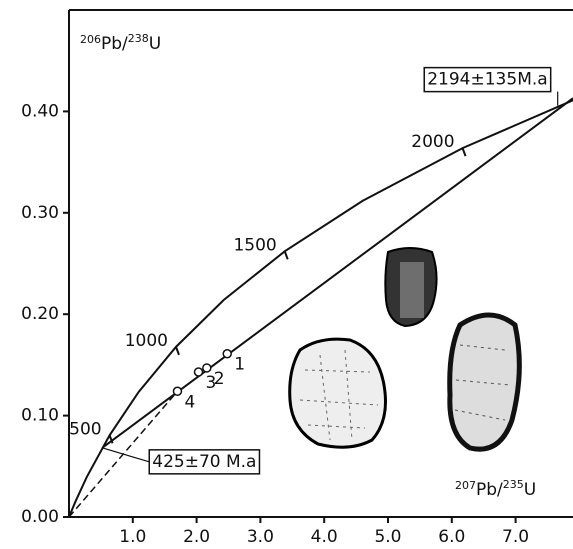  What do you see at coordinates (196, 537) in the screenshot?
I see `x-tick-label: 2.0` at bounding box center [196, 537].